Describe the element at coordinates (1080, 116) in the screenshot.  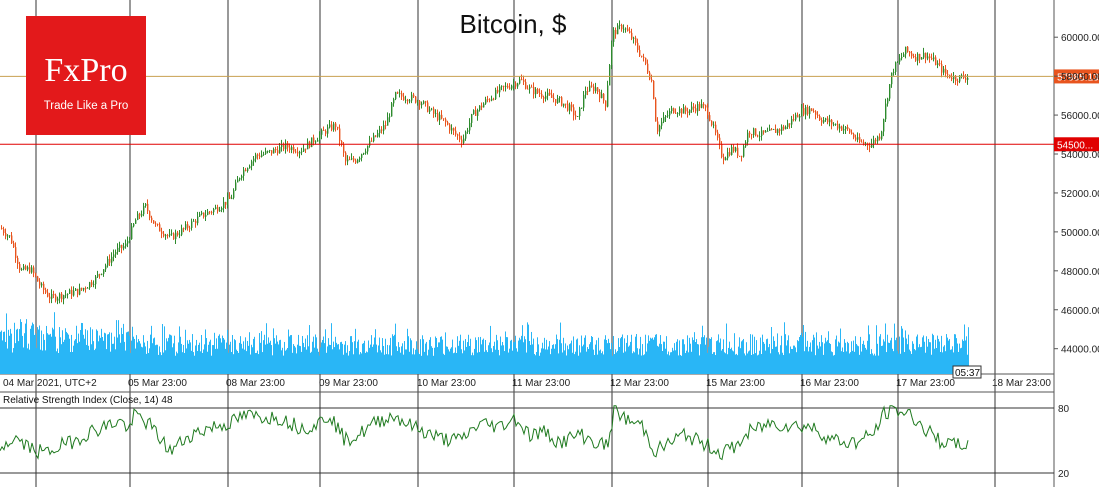
I see `price-tick-label: 56000.00` at that location.